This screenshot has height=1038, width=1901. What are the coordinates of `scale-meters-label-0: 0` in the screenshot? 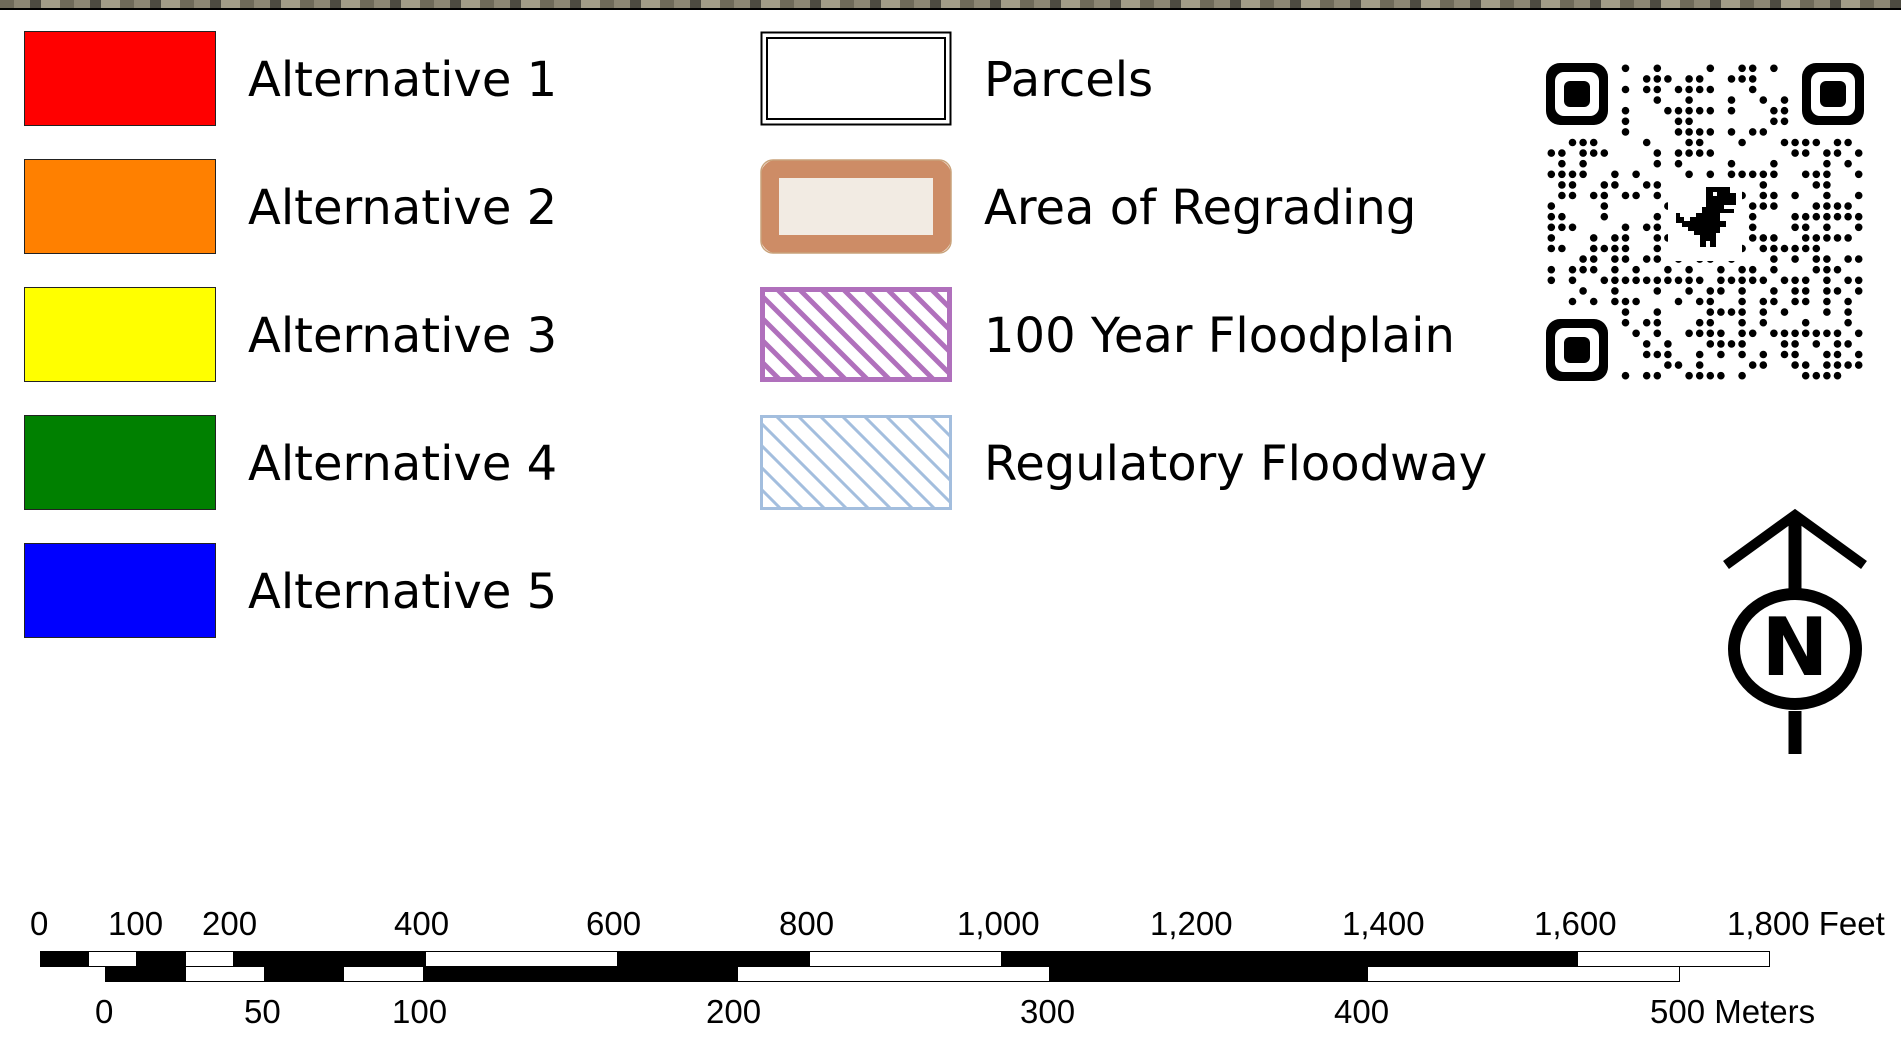 It's located at (104, 1011).